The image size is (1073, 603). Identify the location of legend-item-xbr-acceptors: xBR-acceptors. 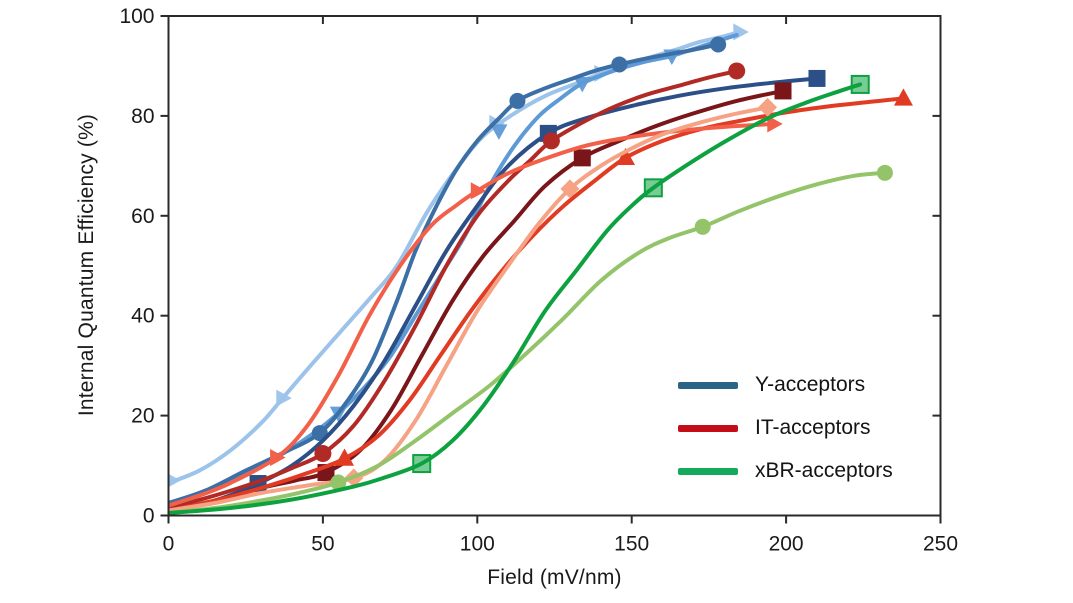
(785, 470).